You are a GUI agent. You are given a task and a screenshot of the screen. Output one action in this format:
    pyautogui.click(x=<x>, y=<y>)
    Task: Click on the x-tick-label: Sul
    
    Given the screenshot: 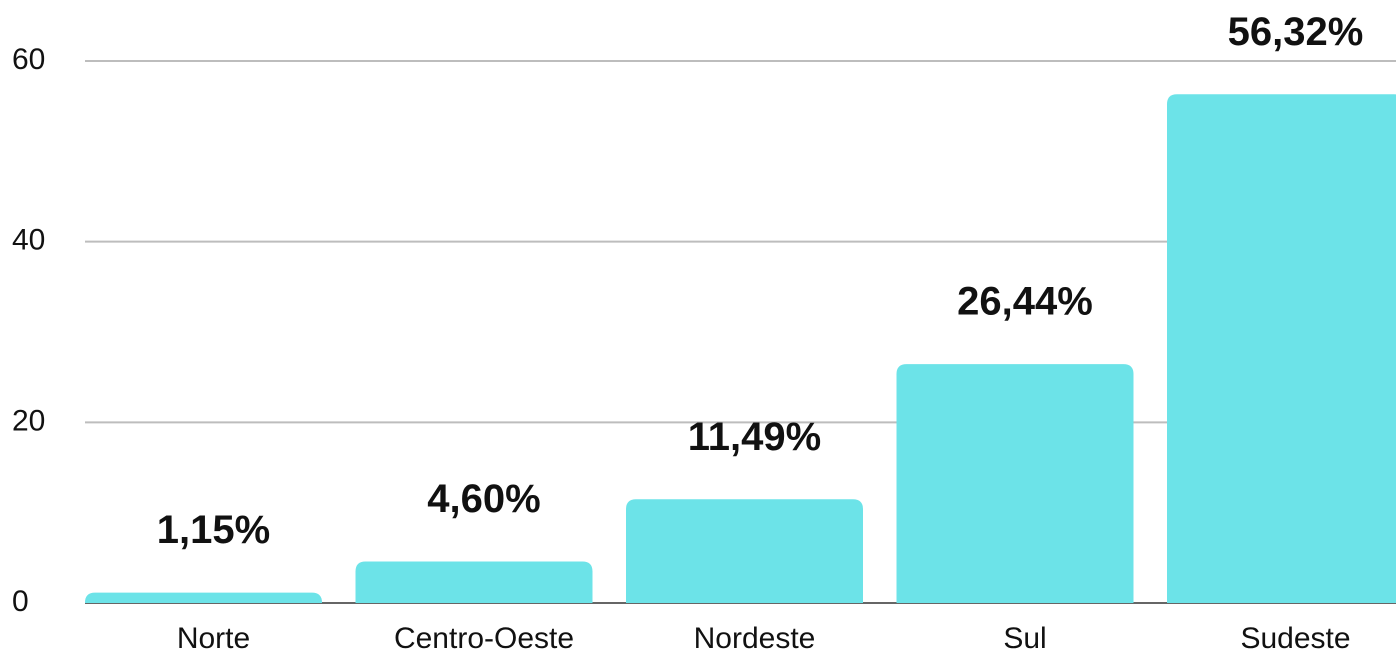 What is the action you would take?
    pyautogui.click(x=1024, y=638)
    